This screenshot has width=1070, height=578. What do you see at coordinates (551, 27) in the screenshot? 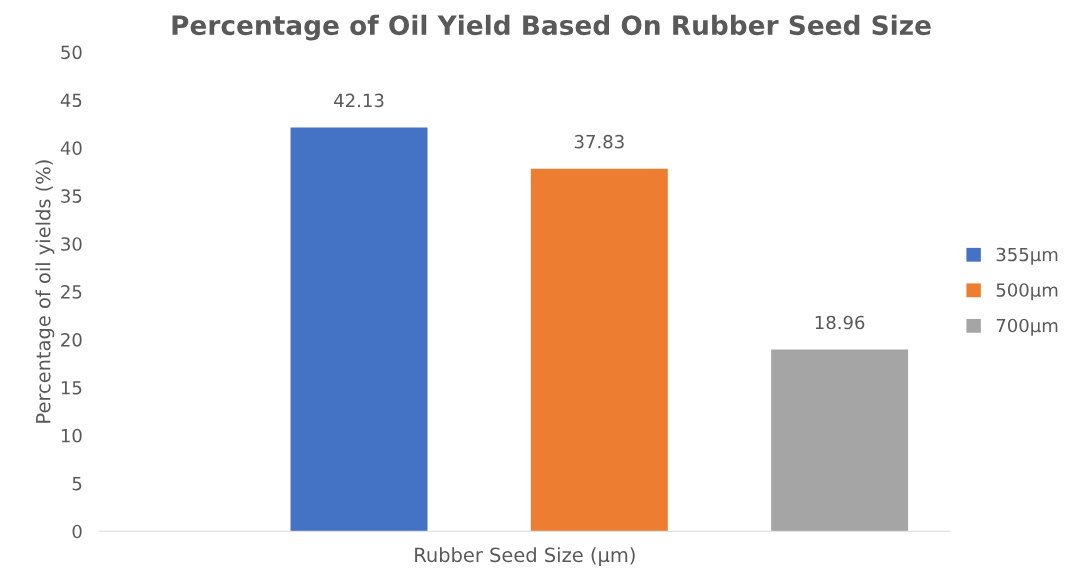
I see `chart-title: Percentage of Oil Yield Based On Rubber Seed Size` at bounding box center [551, 27].